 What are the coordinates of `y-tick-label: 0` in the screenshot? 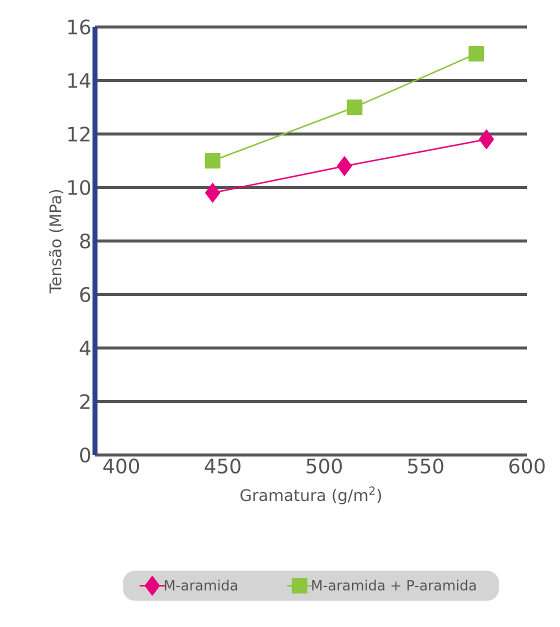 It's located at (85, 455).